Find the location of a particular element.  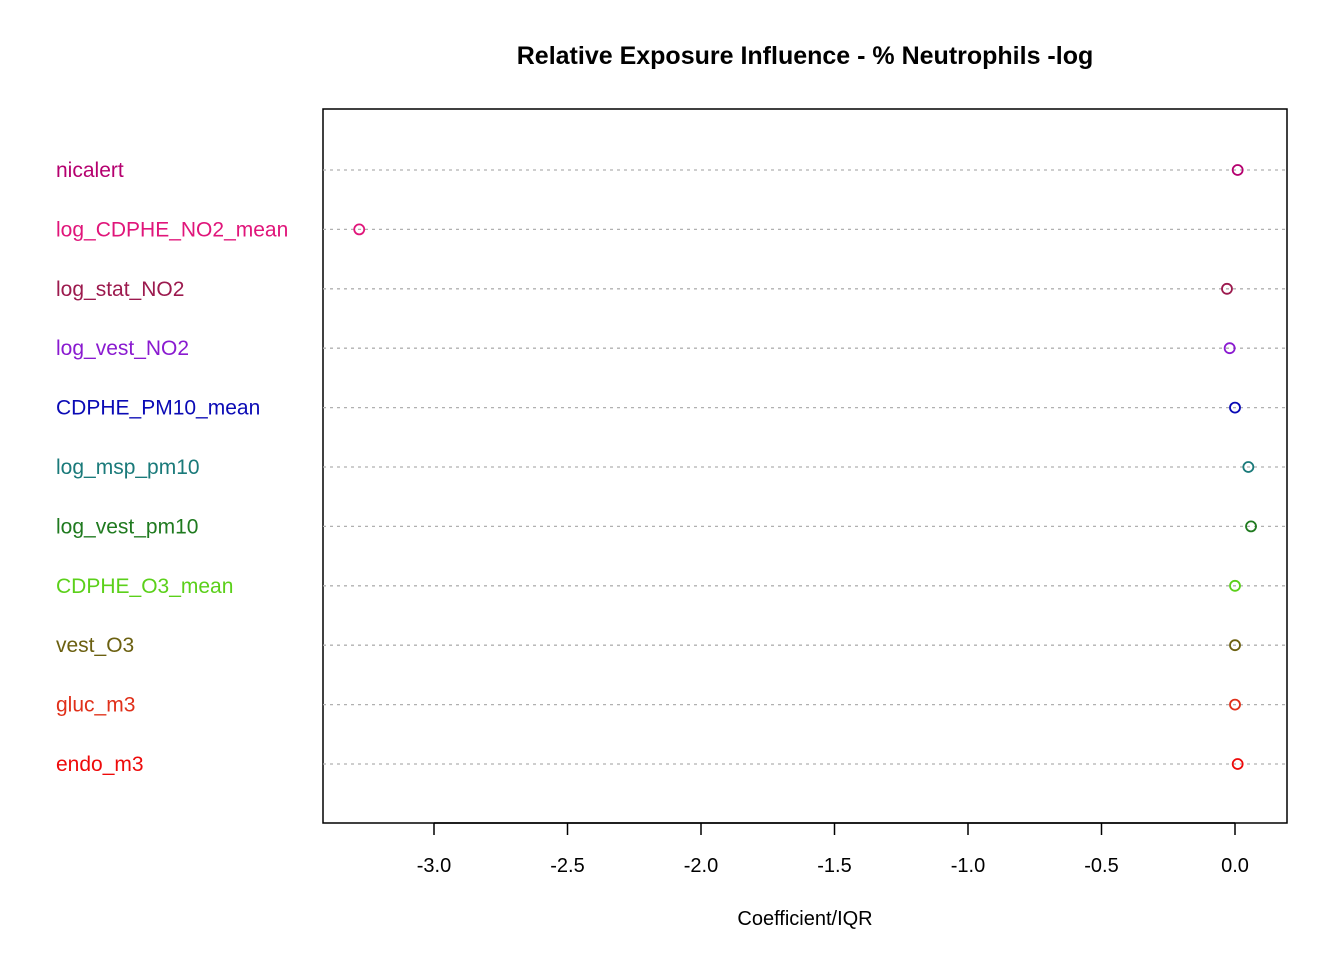

category-label: endo_m3 is located at coordinates (100, 764).